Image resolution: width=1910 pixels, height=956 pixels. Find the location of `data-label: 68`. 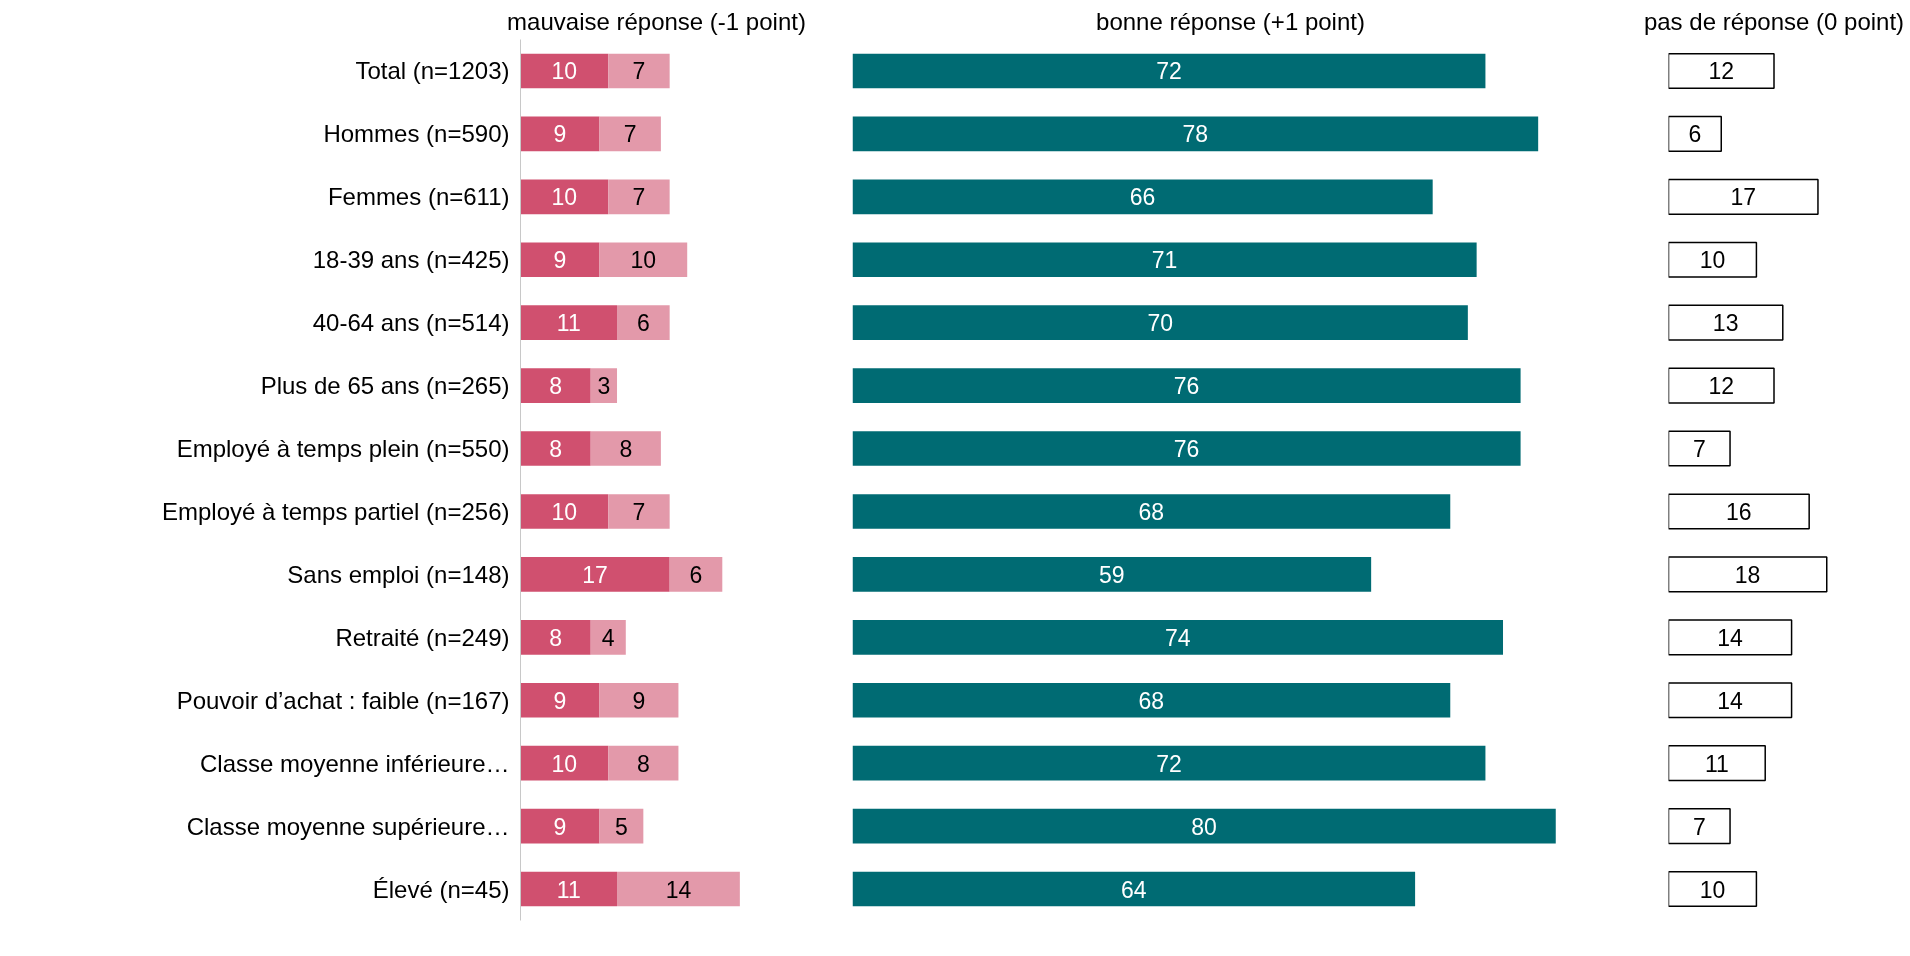

data-label: 68 is located at coordinates (1151, 511).